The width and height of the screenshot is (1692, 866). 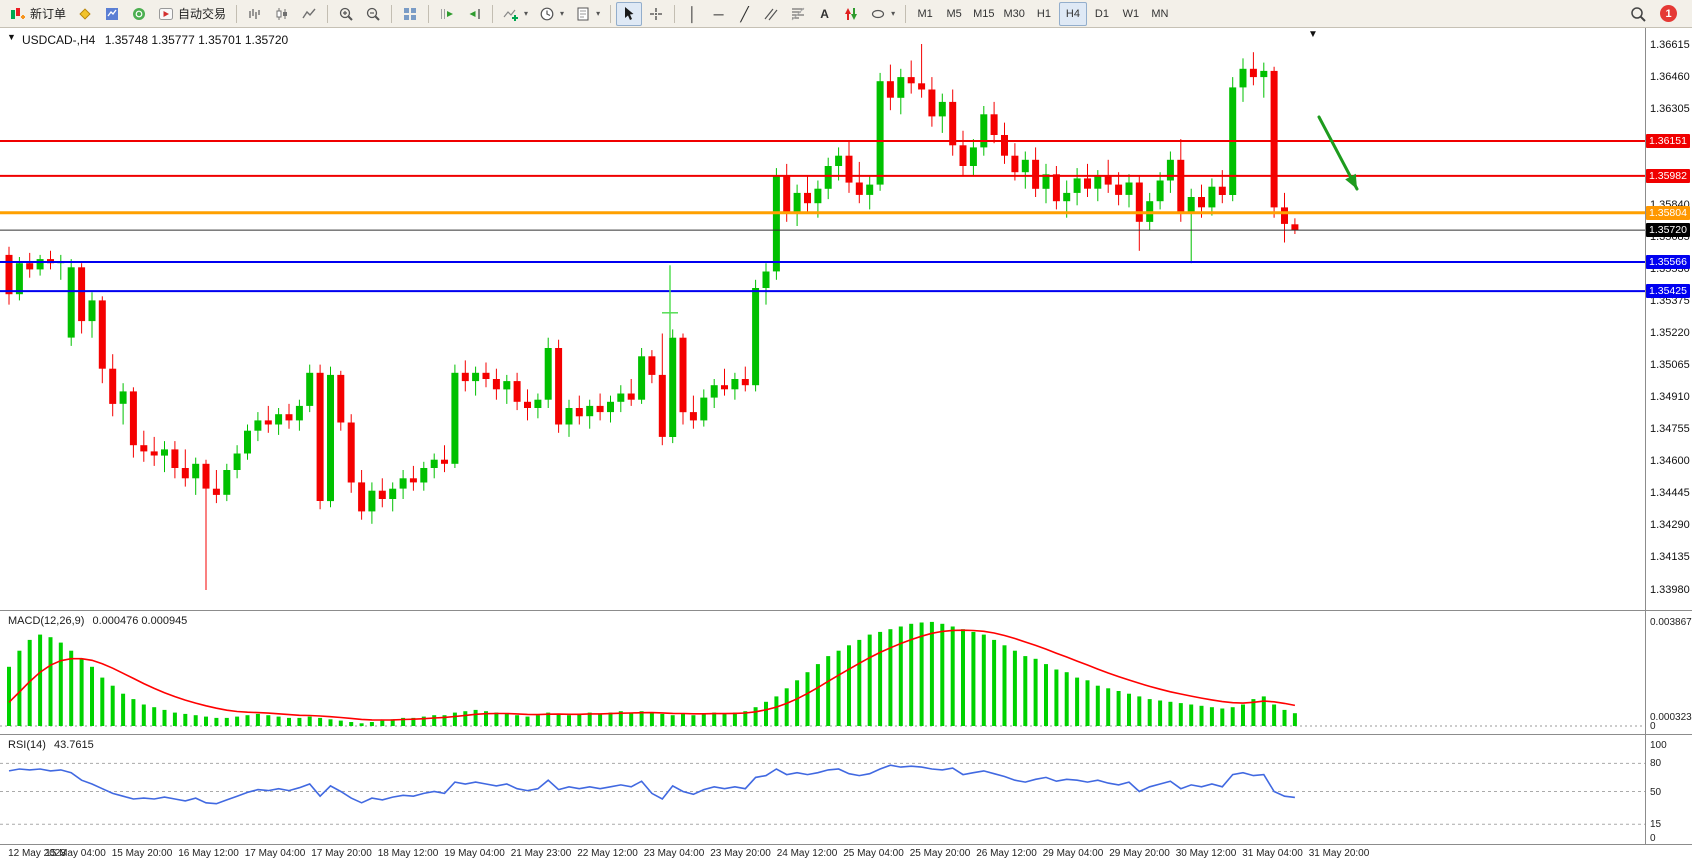 I want to click on macd-indicator-label: MACD(12,26,9) 0.000476 0.000945, so click(x=100, y=621).